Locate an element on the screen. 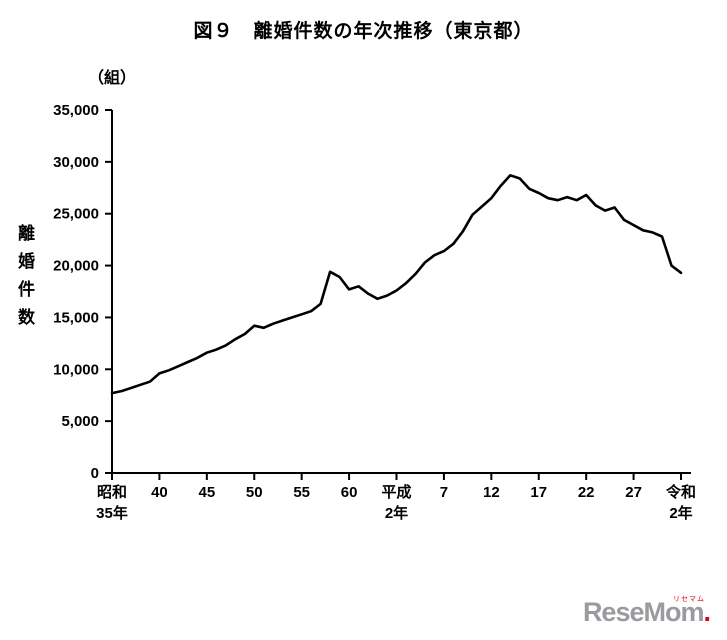 The height and width of the screenshot is (640, 727). y-tick-label: 20,000 is located at coordinates (76, 266).